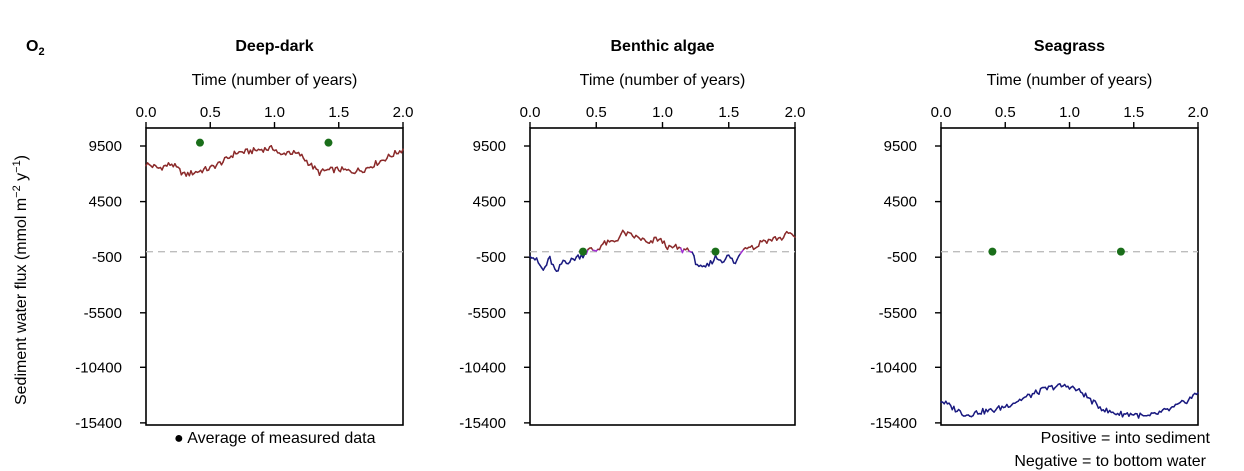 The width and height of the screenshot is (1244, 471). I want to click on species-label: O2, so click(35, 48).